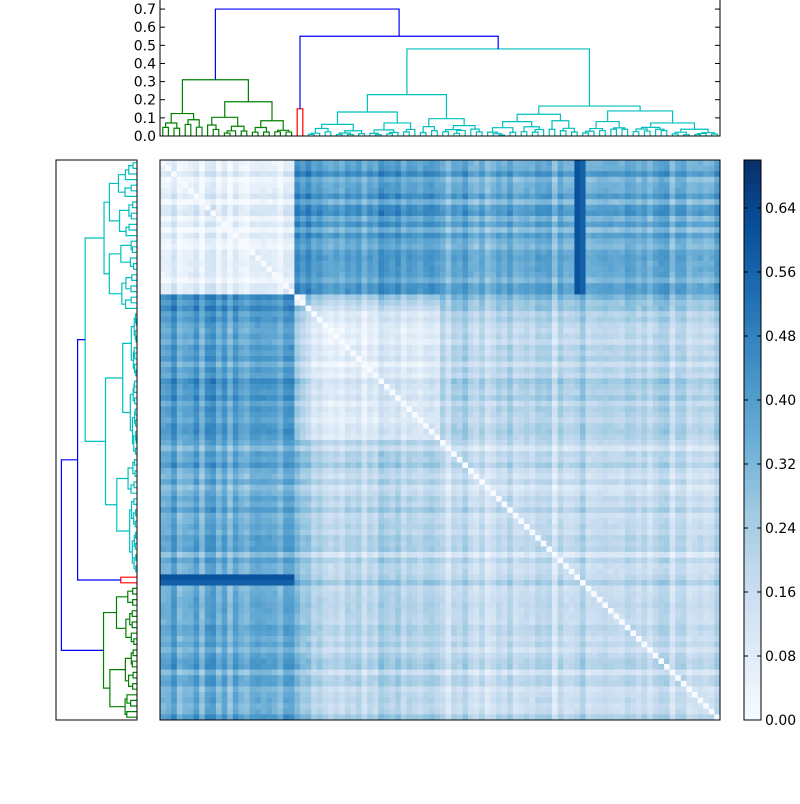 The width and height of the screenshot is (800, 804). What do you see at coordinates (145, 137) in the screenshot?
I see `y-tick-label: 0.0` at bounding box center [145, 137].